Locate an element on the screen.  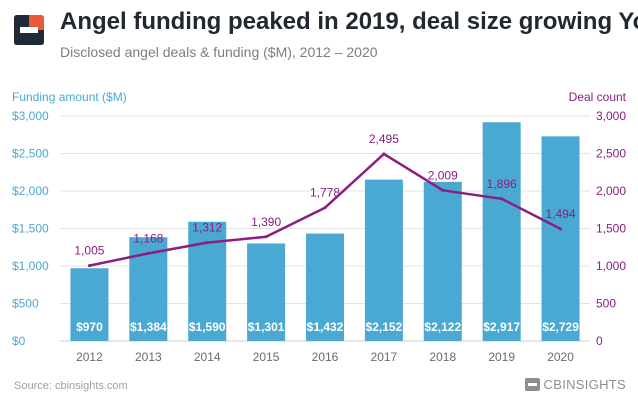
bar-value-label: $2,729 is located at coordinates (560, 327).